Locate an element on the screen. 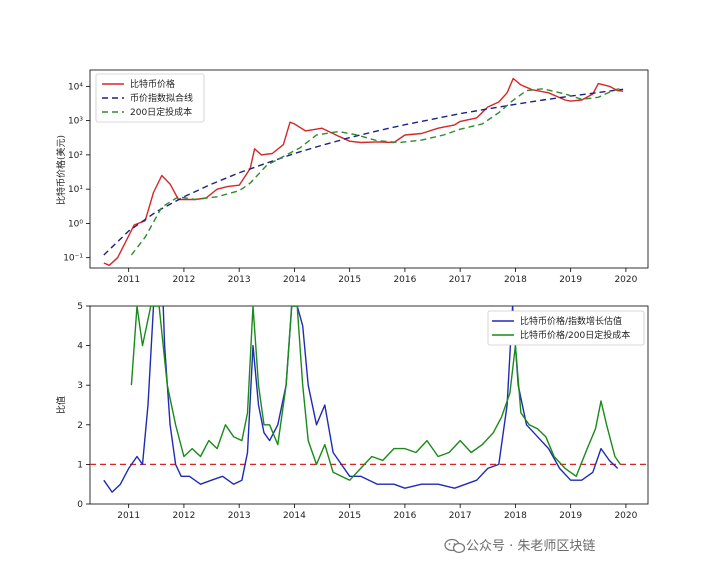 The image size is (720, 576). y-tick-label: 4 is located at coordinates (80, 347).